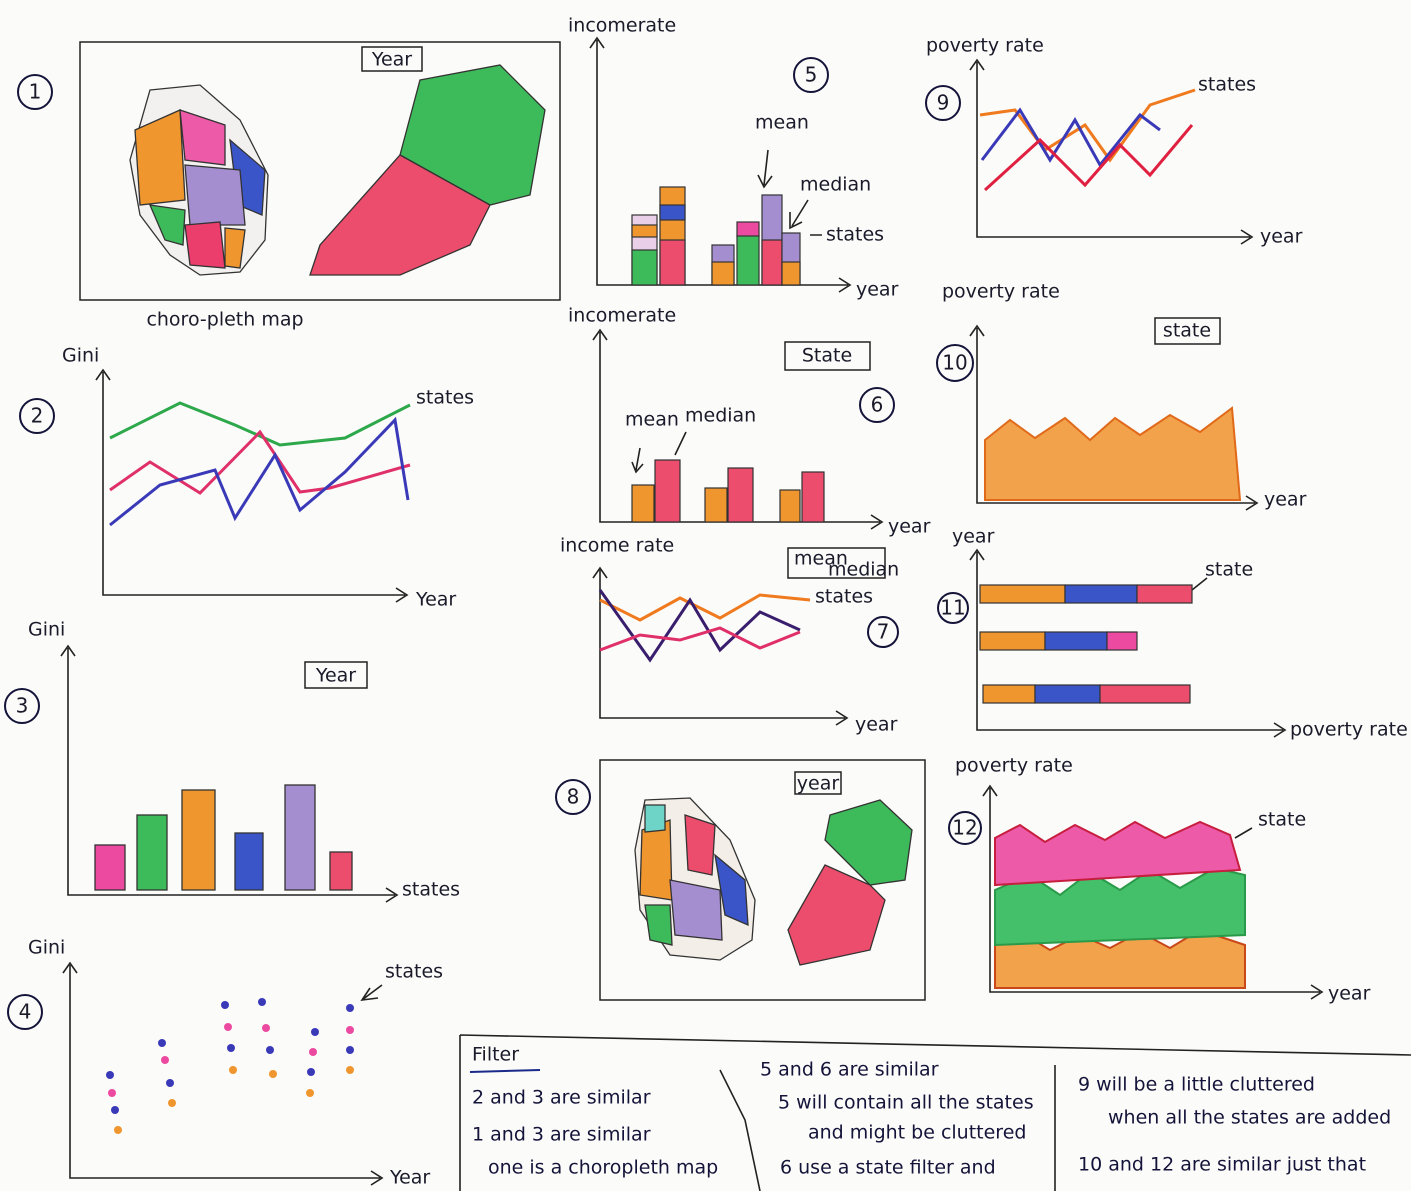  I want to click on button-label: mean, so click(821, 559).